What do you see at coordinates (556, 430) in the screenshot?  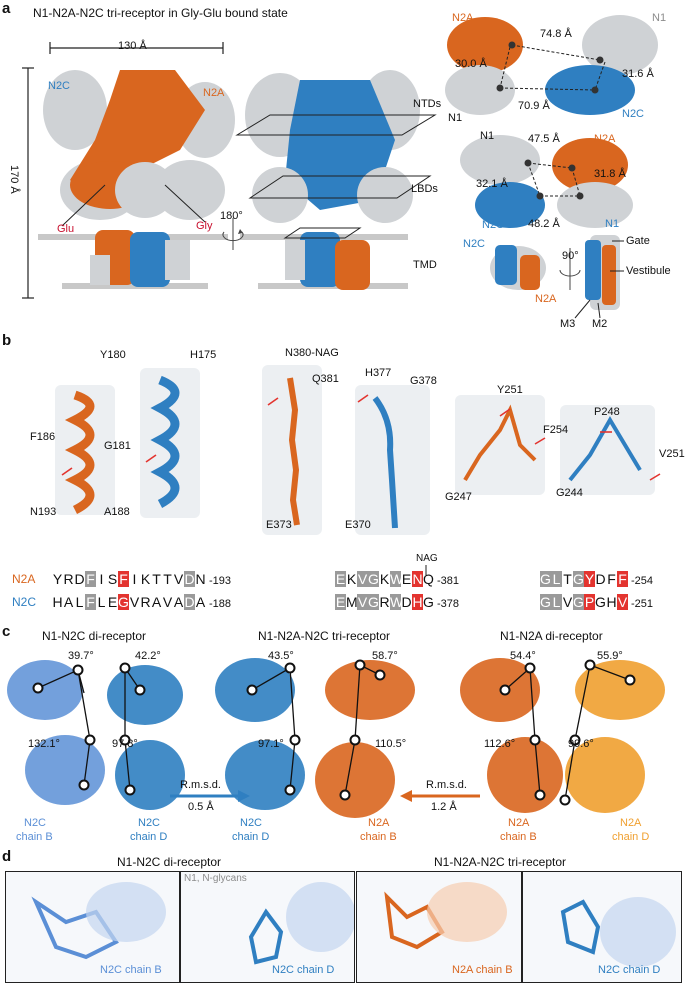 I see `res-f254: F254` at bounding box center [556, 430].